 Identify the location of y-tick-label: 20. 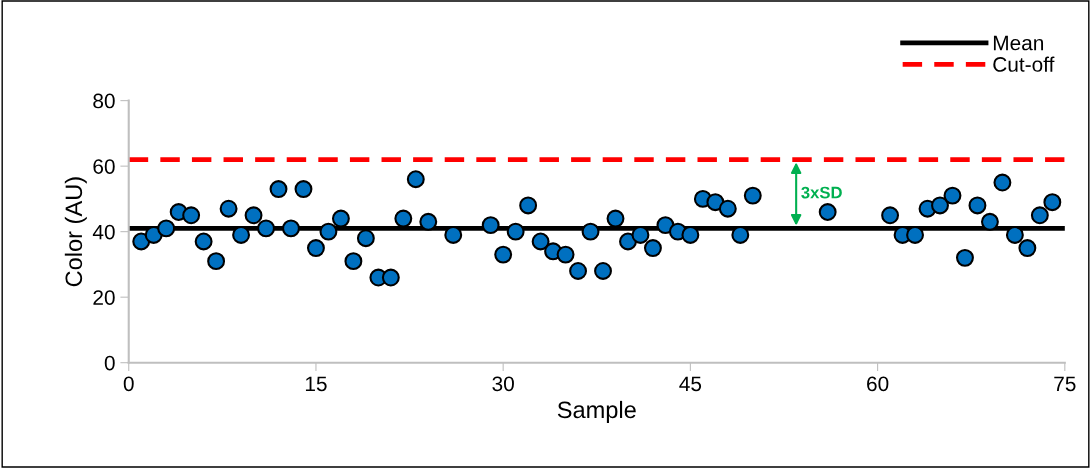
(104, 297).